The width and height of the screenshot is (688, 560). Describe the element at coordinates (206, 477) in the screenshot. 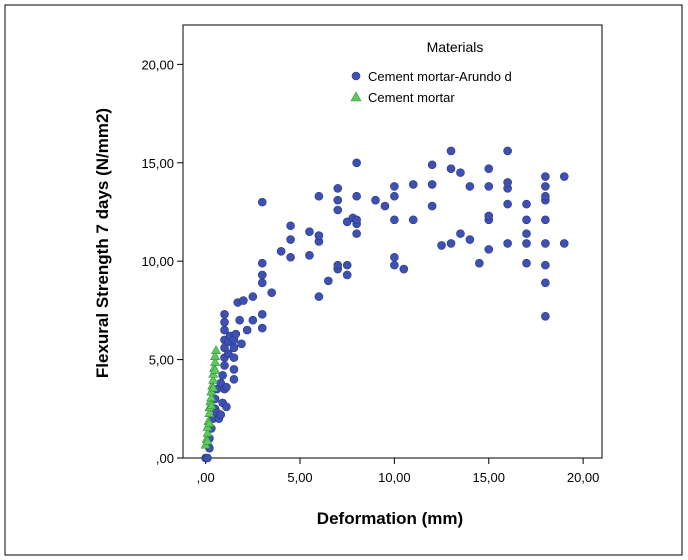

I see `x-tick-label: ,00` at that location.